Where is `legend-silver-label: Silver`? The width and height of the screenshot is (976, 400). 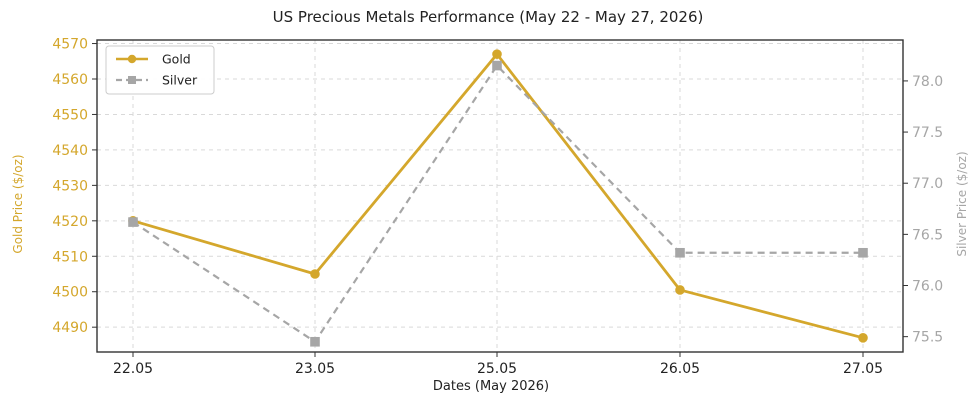 legend-silver-label: Silver is located at coordinates (180, 80).